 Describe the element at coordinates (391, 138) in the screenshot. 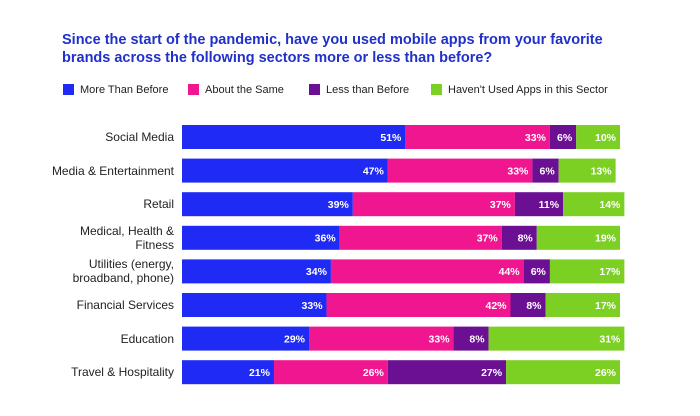

I see `value-label: 51%` at that location.